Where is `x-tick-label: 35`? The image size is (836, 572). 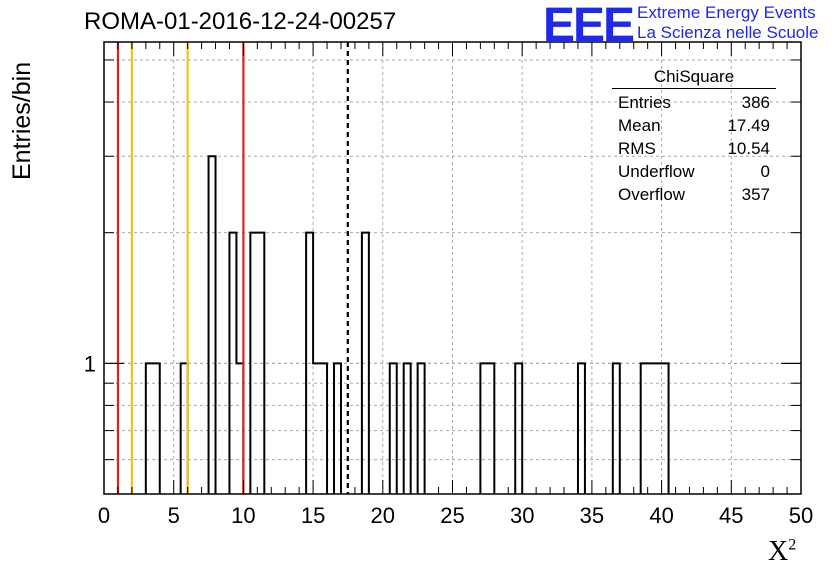 x-tick-label: 35 is located at coordinates (592, 515).